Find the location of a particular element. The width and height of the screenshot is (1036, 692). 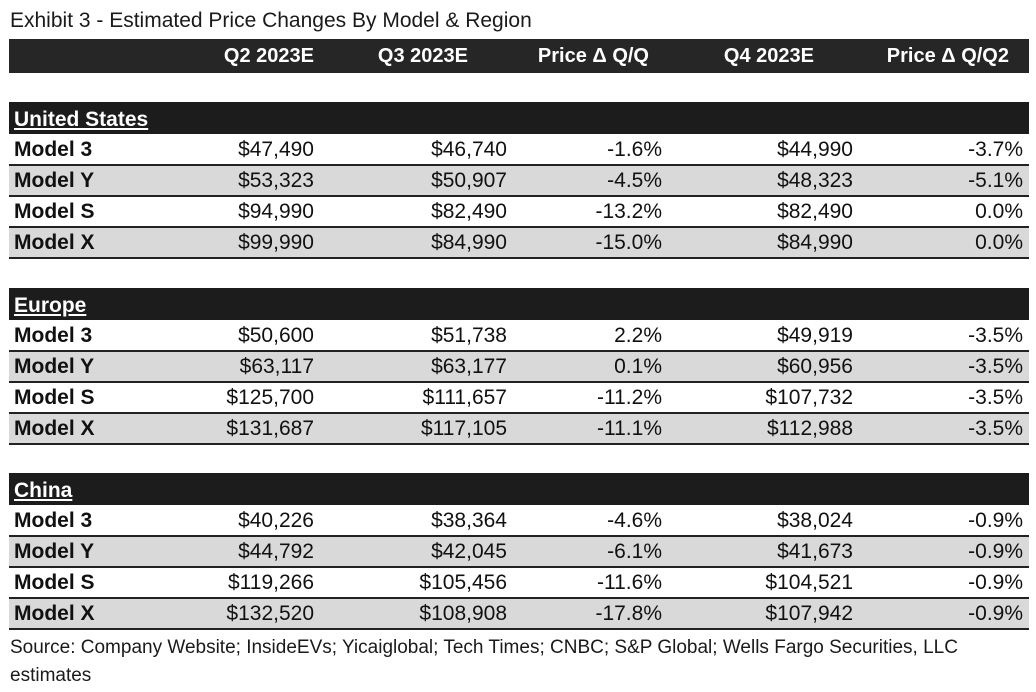

column-header-price-change-qq: Price Δ Q/Q is located at coordinates (593, 56).